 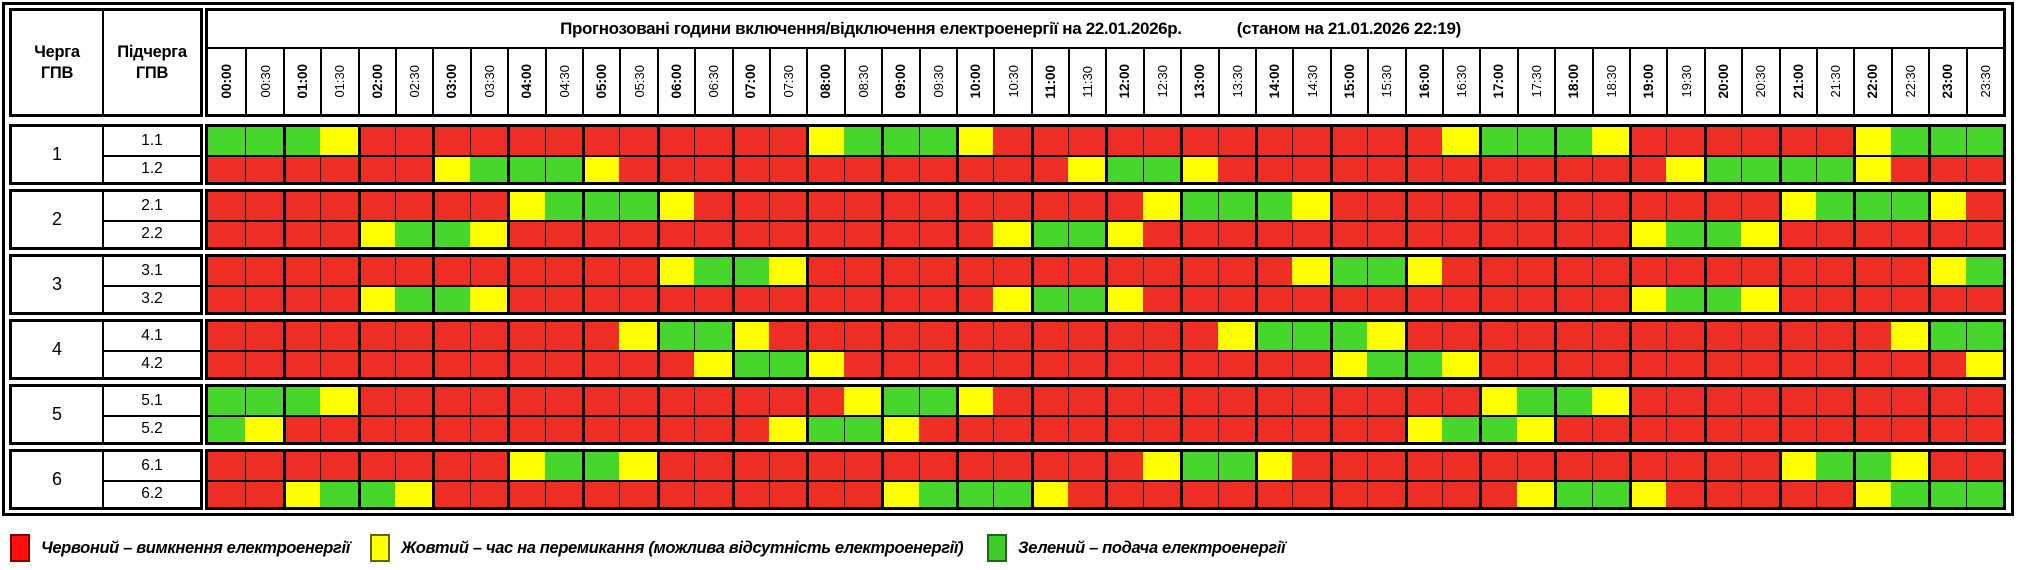 I want to click on group-label-box: 2 2.1 2.2, so click(x=106, y=219).